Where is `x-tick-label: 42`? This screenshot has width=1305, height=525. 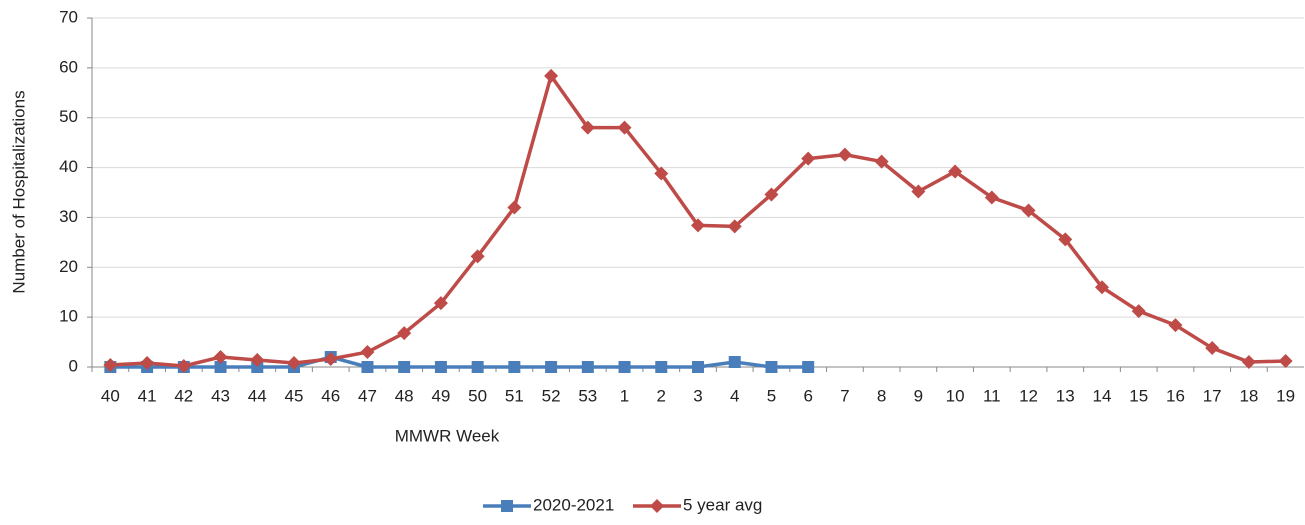
x-tick-label: 42 is located at coordinates (183, 395).